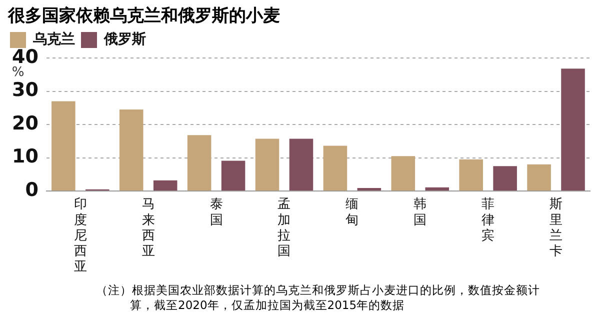 The width and height of the screenshot is (600, 320). What do you see at coordinates (420, 212) in the screenshot?
I see `x-tick-label: 韩国` at bounding box center [420, 212].